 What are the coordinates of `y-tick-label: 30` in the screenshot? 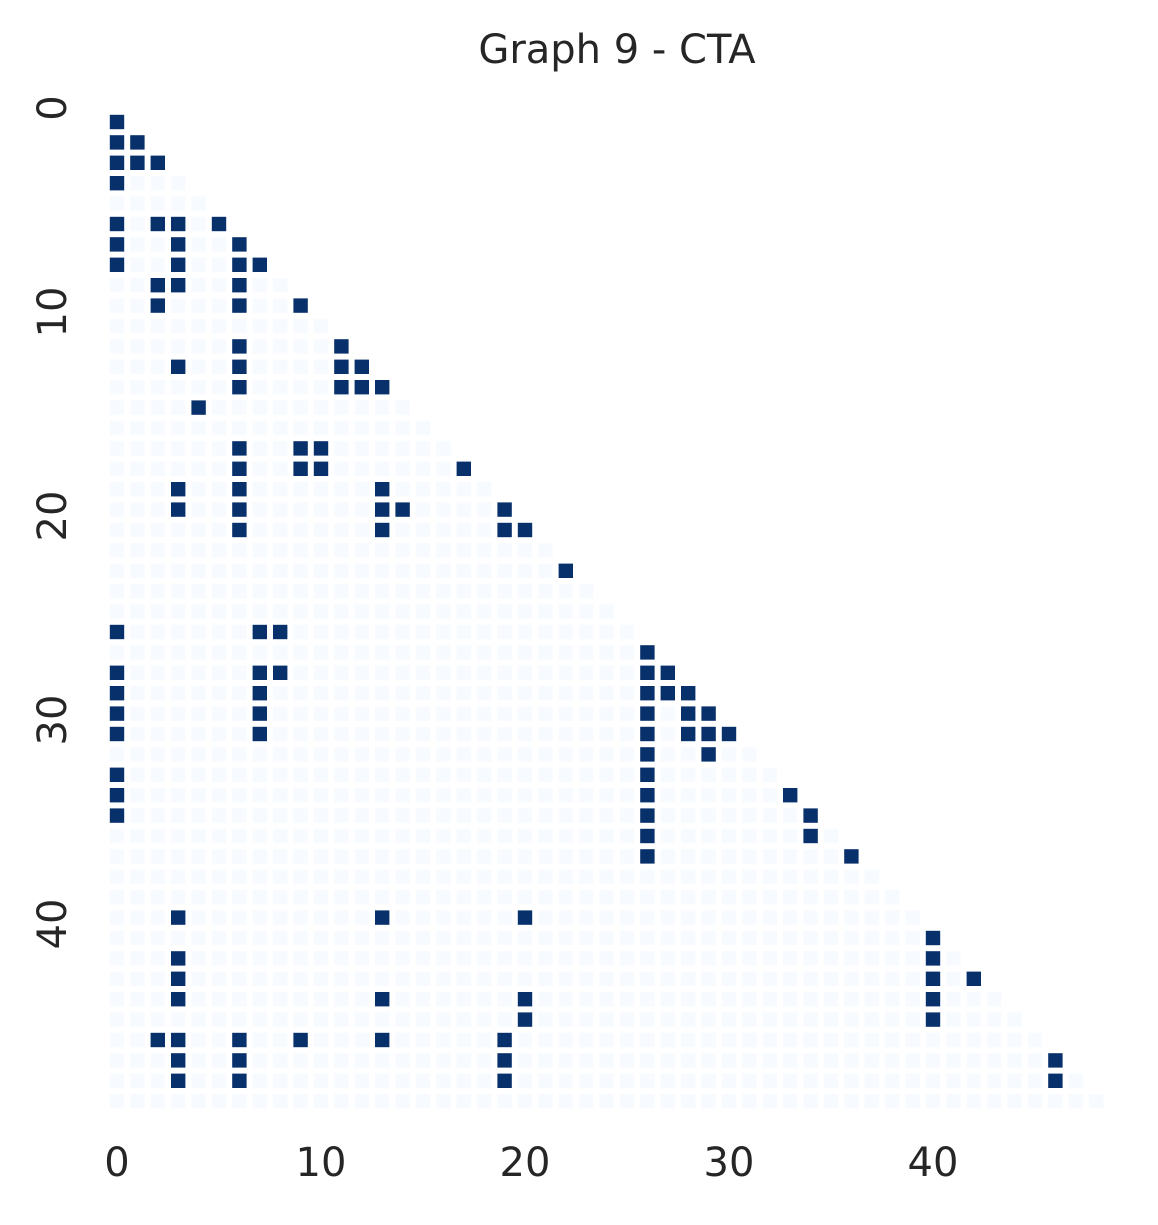 It's located at (53, 720).